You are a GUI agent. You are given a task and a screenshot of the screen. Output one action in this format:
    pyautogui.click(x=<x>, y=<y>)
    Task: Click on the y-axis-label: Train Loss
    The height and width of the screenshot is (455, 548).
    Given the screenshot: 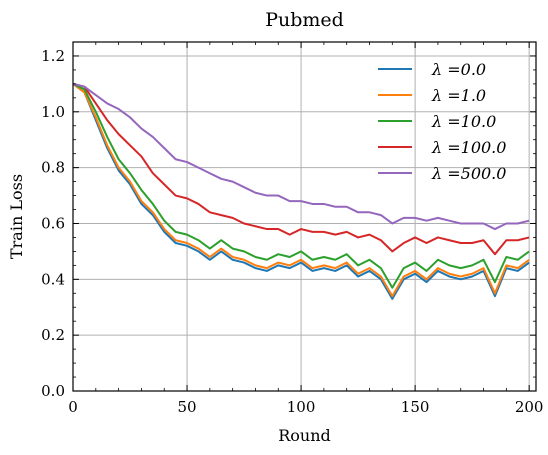 What is the action you would take?
    pyautogui.click(x=16, y=216)
    